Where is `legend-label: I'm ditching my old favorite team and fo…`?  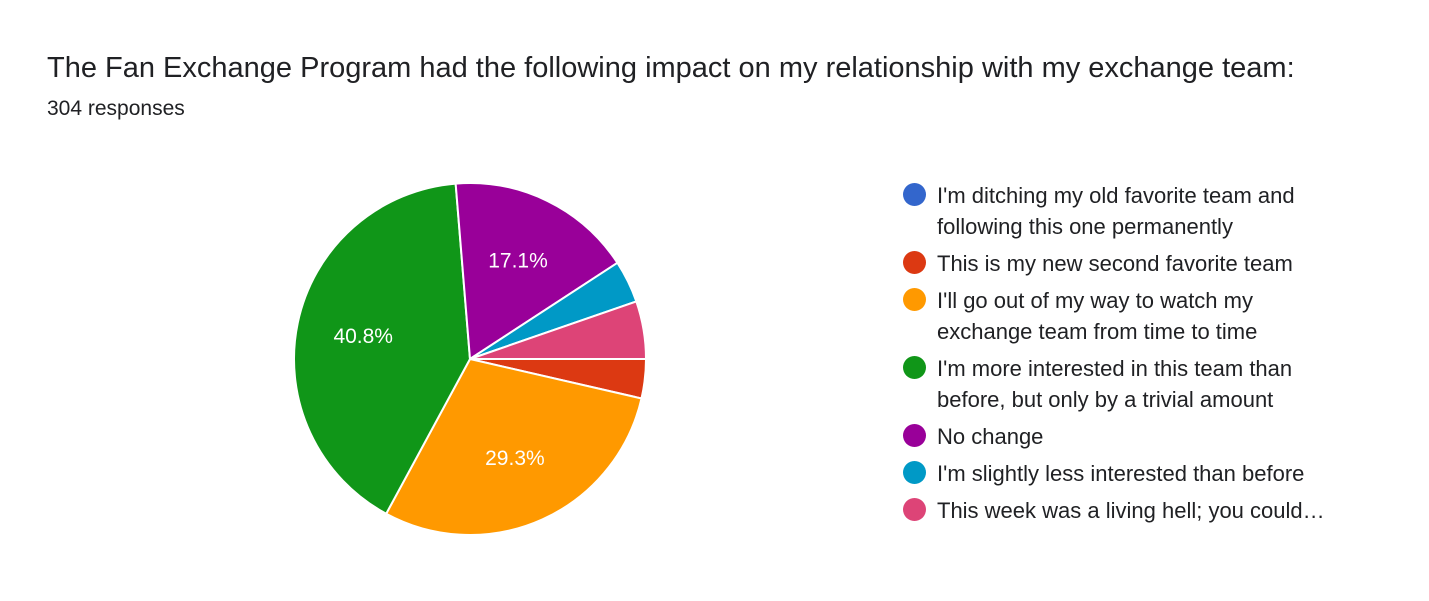 legend-label: I'm ditching my old favorite team and fo… is located at coordinates (1116, 211).